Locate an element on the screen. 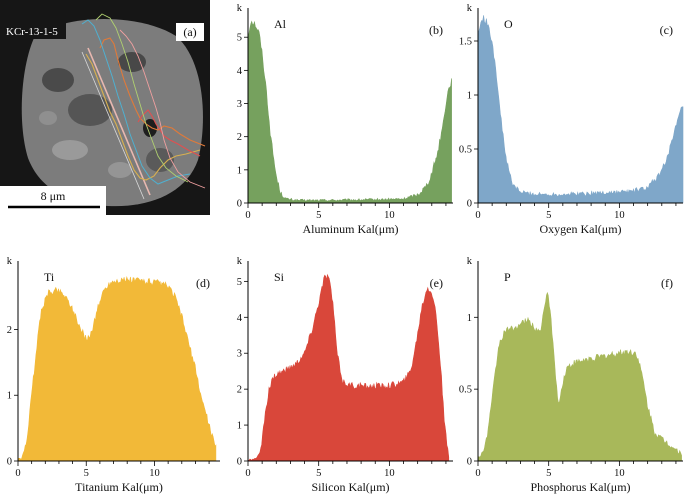  panel-titanium: 0 5 10 0 1 2 k Ti (d) Titanium Kal(μm) is located at coordinates (113, 375).